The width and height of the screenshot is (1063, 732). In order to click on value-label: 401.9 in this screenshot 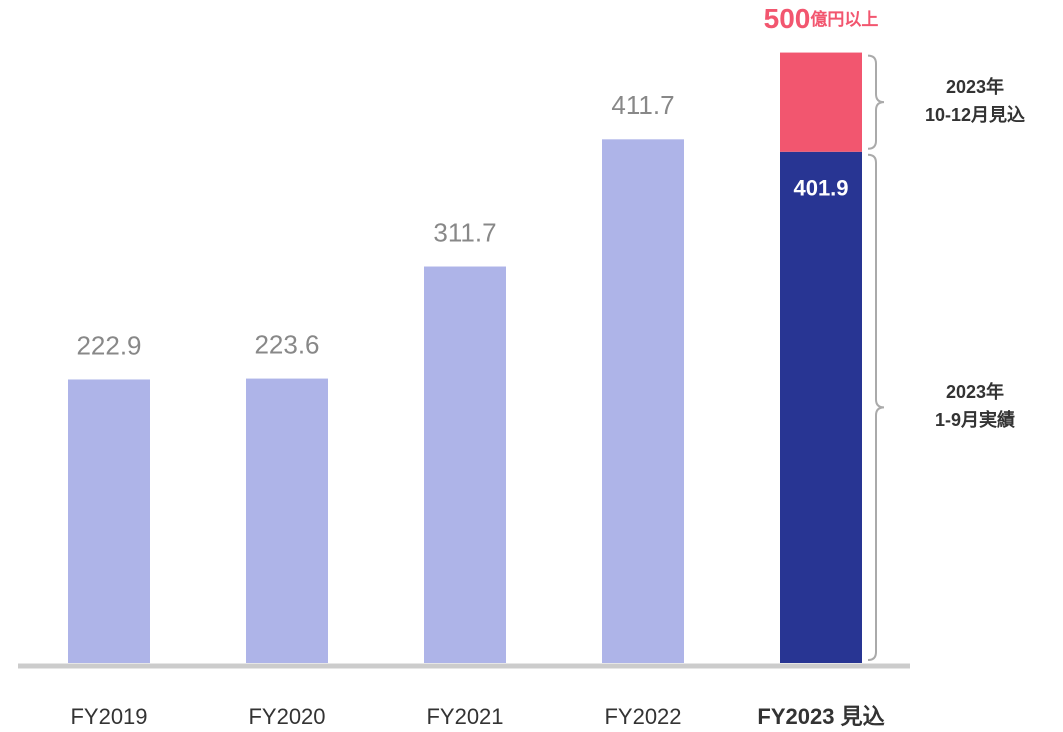, I will do `click(820, 188)`.